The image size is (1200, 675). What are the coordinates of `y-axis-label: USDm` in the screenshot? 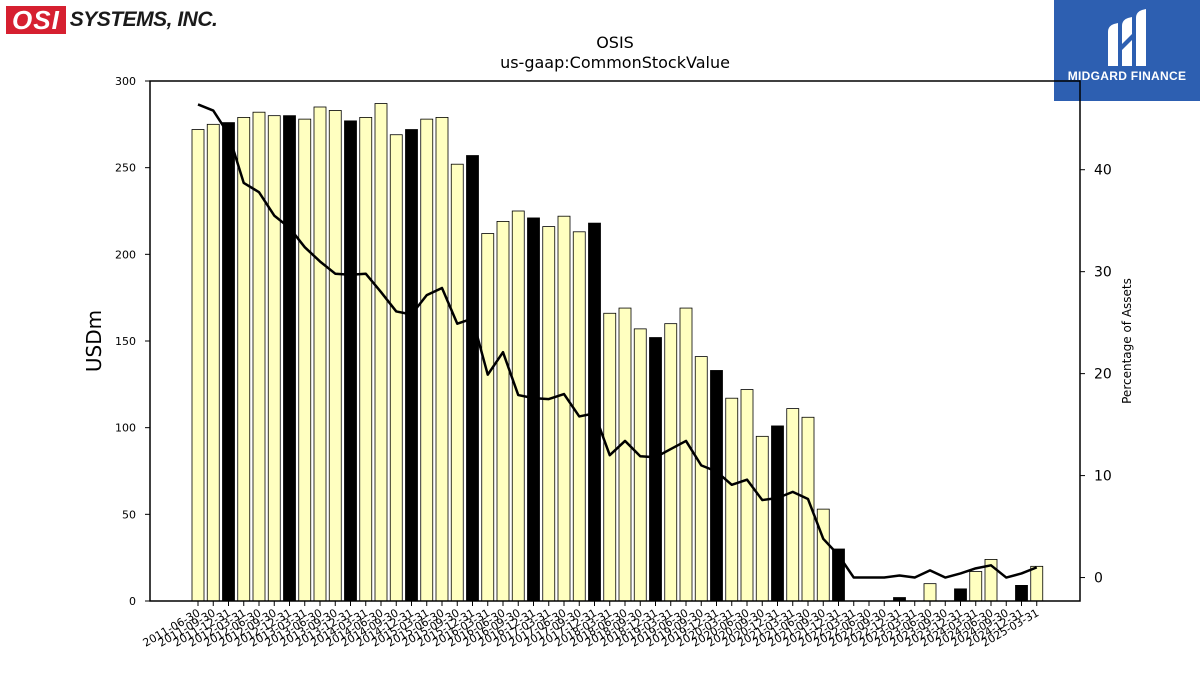 It's located at (94, 341).